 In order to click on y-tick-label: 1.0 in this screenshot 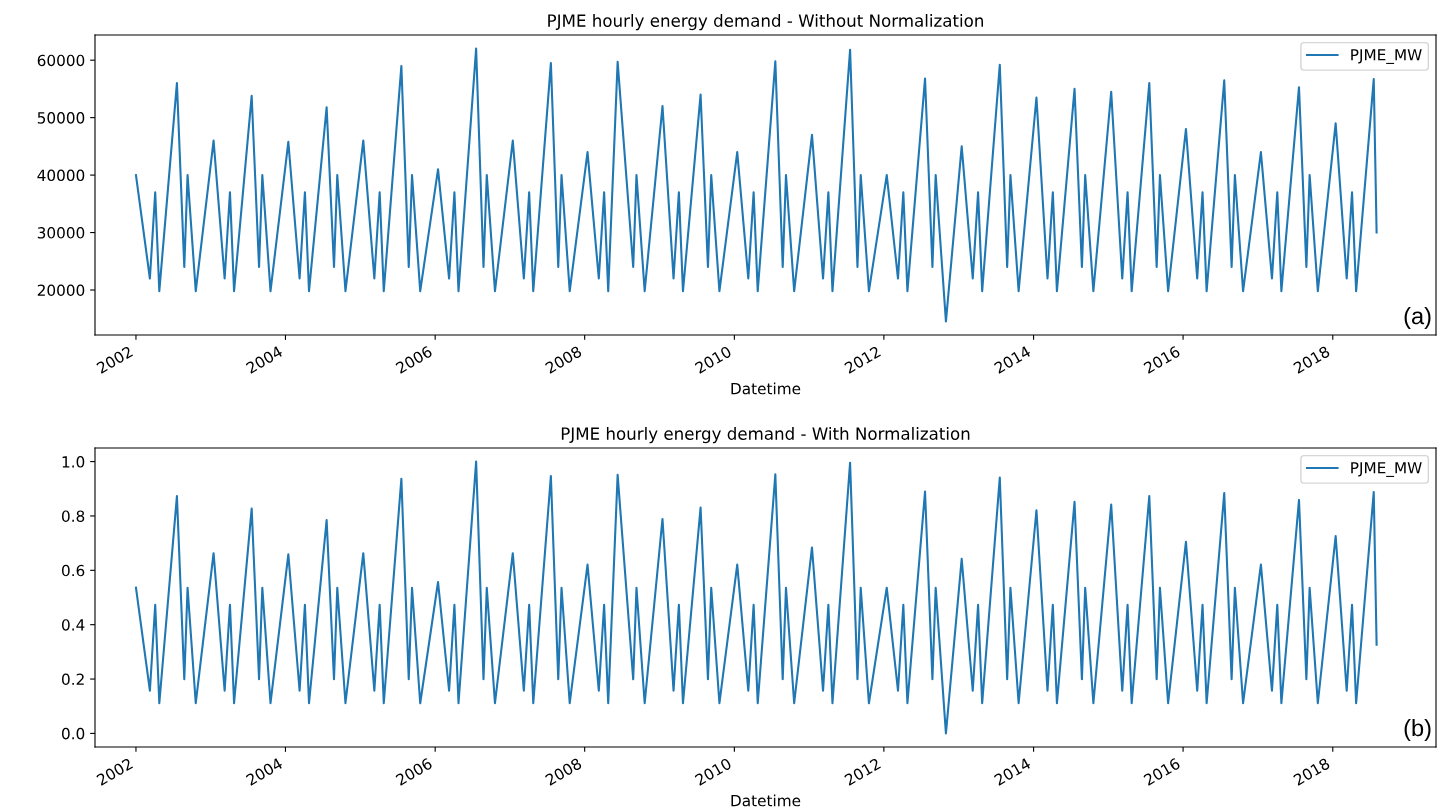, I will do `click(73, 462)`.